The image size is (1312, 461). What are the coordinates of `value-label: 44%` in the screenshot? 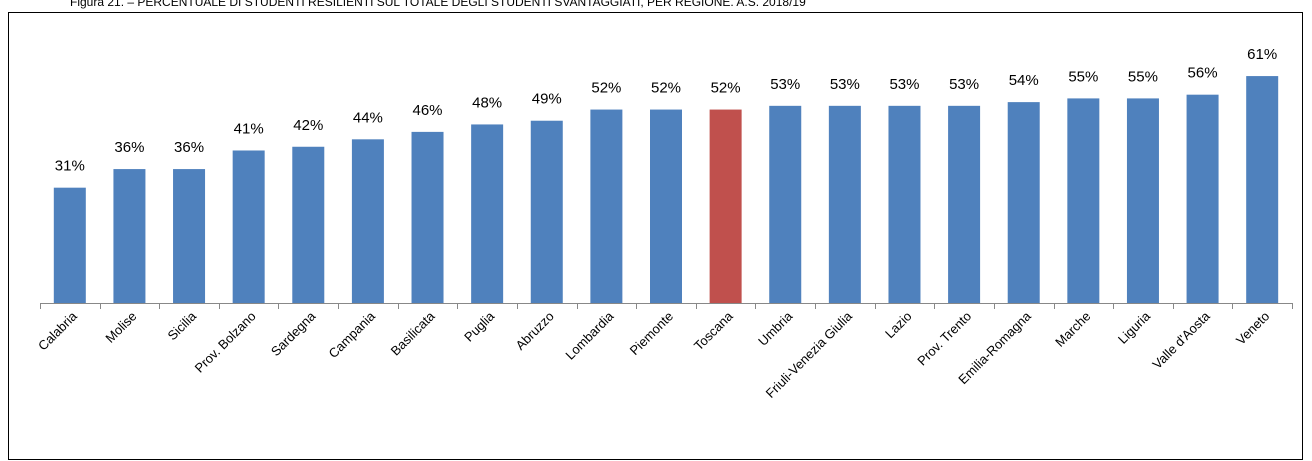 It's located at (368, 117).